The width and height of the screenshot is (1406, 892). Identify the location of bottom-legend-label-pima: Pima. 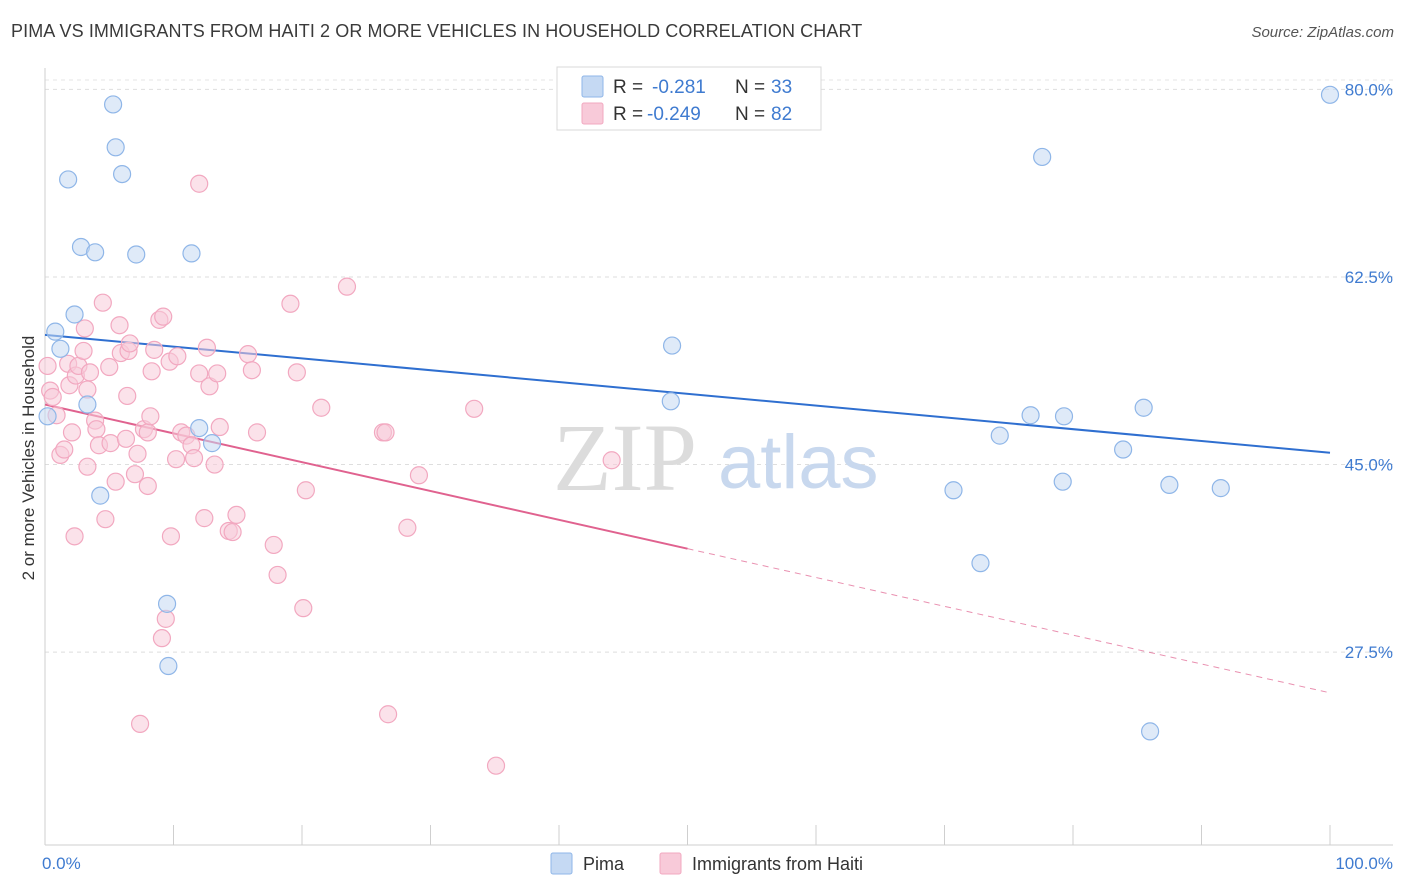
(604, 864).